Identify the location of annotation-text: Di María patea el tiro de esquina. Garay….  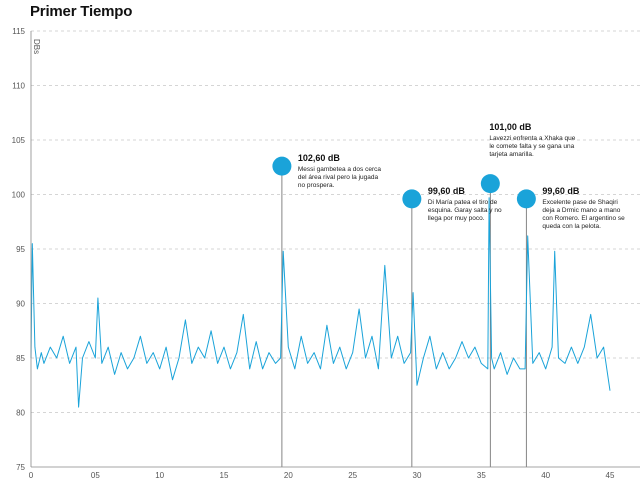
(464, 210).